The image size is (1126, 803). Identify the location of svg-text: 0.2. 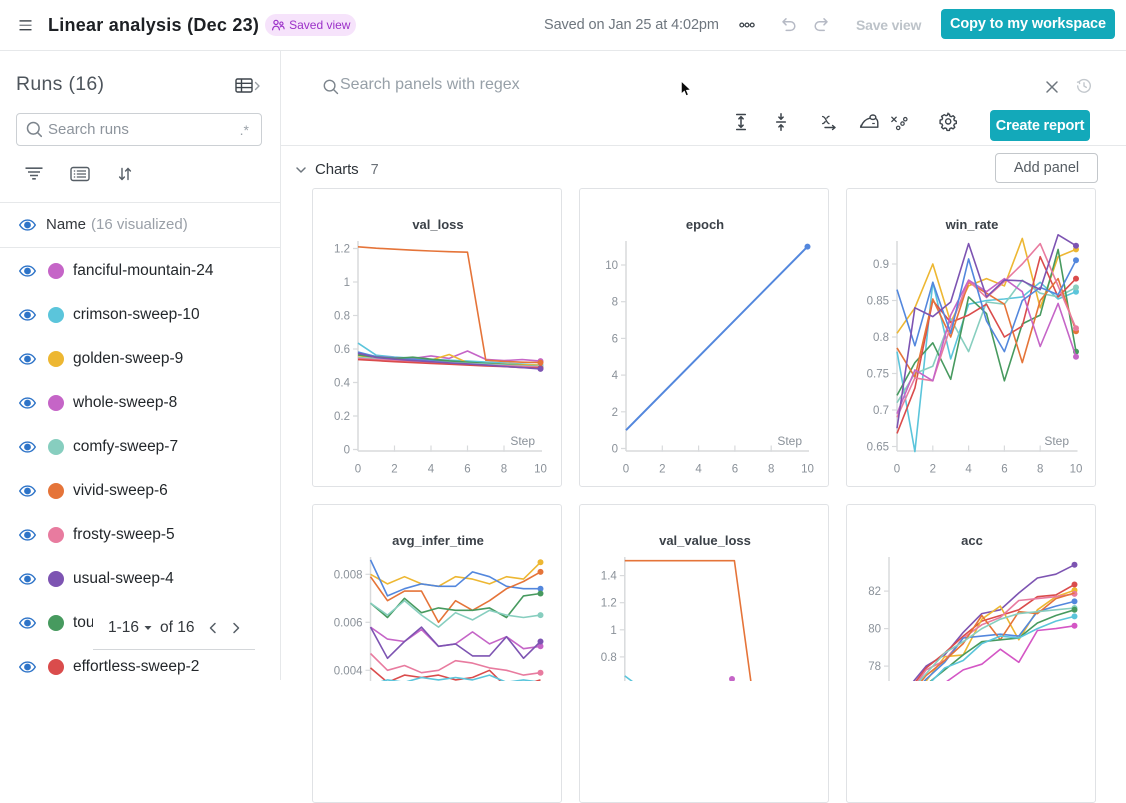
(342, 417).